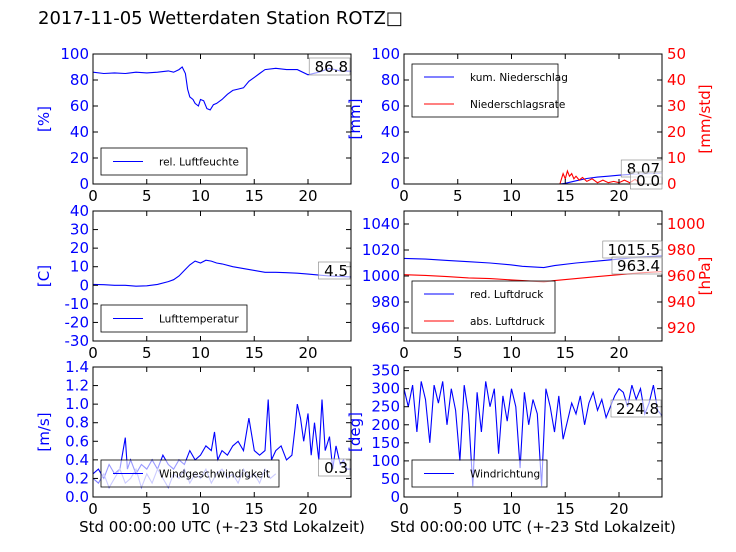 This screenshot has width=736, height=552. Describe the element at coordinates (618, 509) in the screenshot. I see `x-tick-label-winddirection-20: 20` at that location.